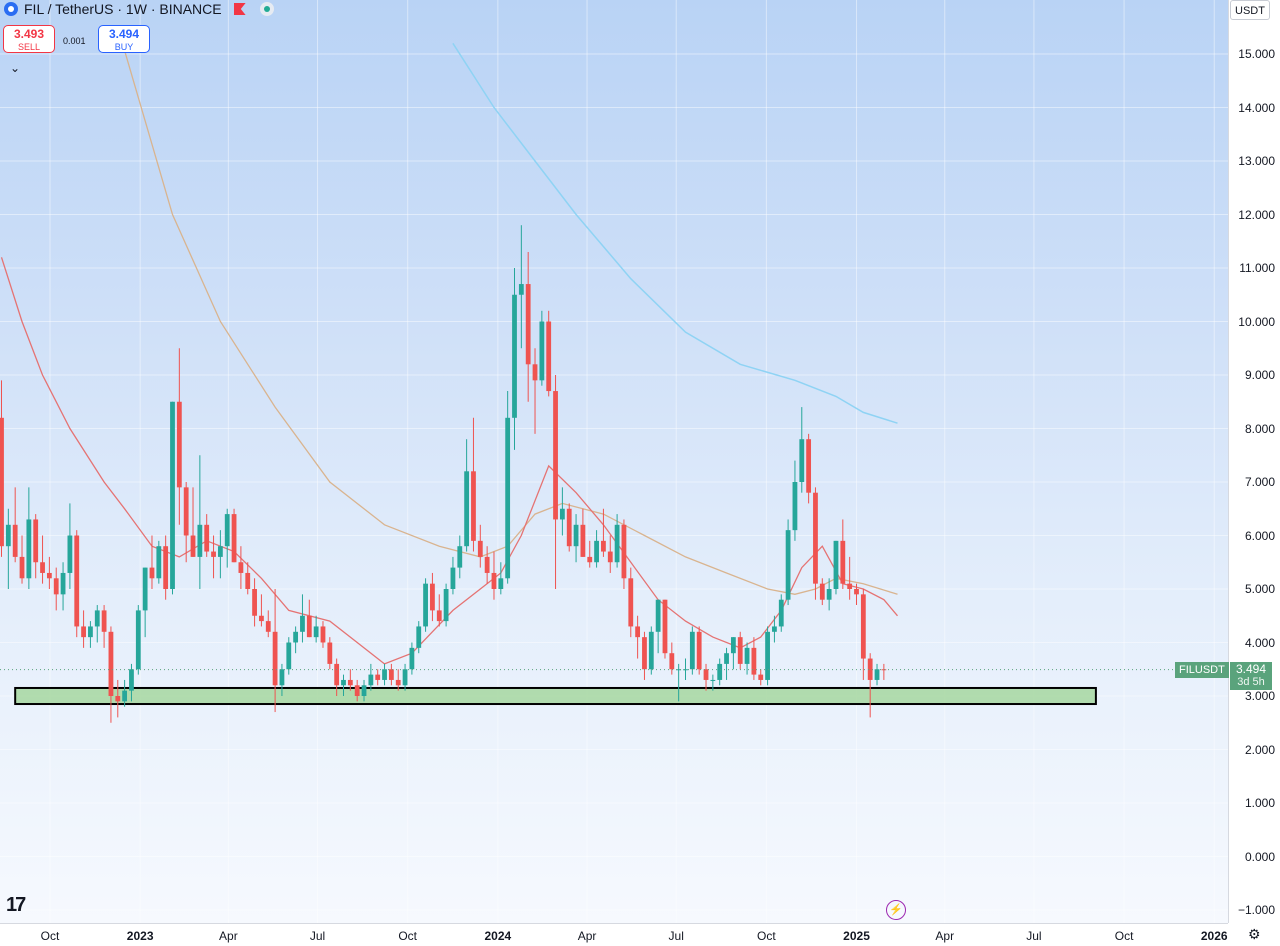 This screenshot has width=1280, height=946. I want to click on flag-icon, so click(239, 9).